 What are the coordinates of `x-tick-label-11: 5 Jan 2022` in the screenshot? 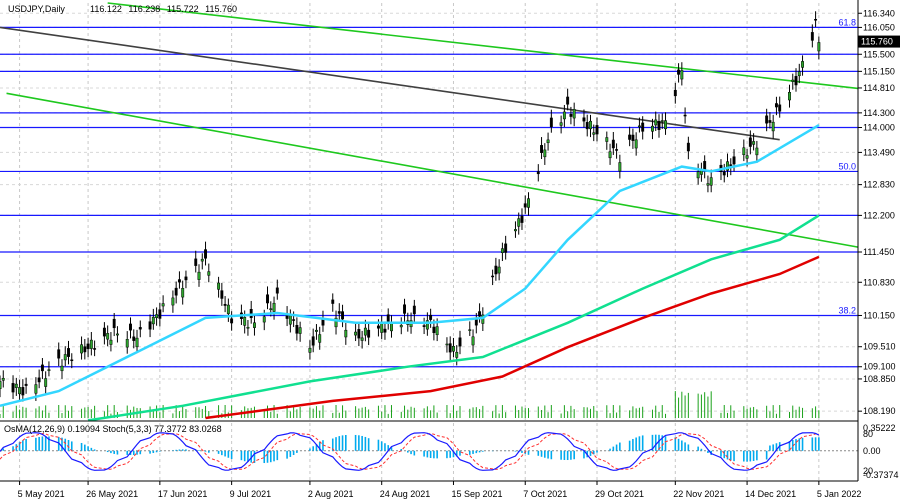 It's located at (839, 494).